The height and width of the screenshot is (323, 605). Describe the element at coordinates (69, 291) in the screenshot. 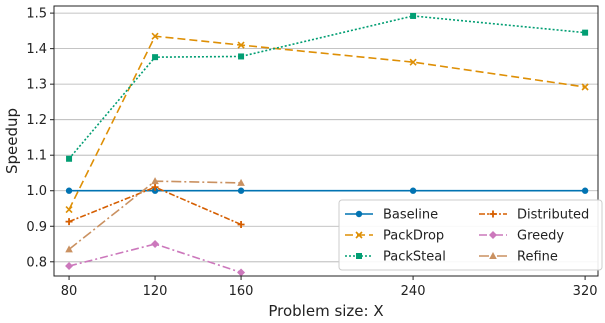

I see `x-tick-label: 80` at that location.